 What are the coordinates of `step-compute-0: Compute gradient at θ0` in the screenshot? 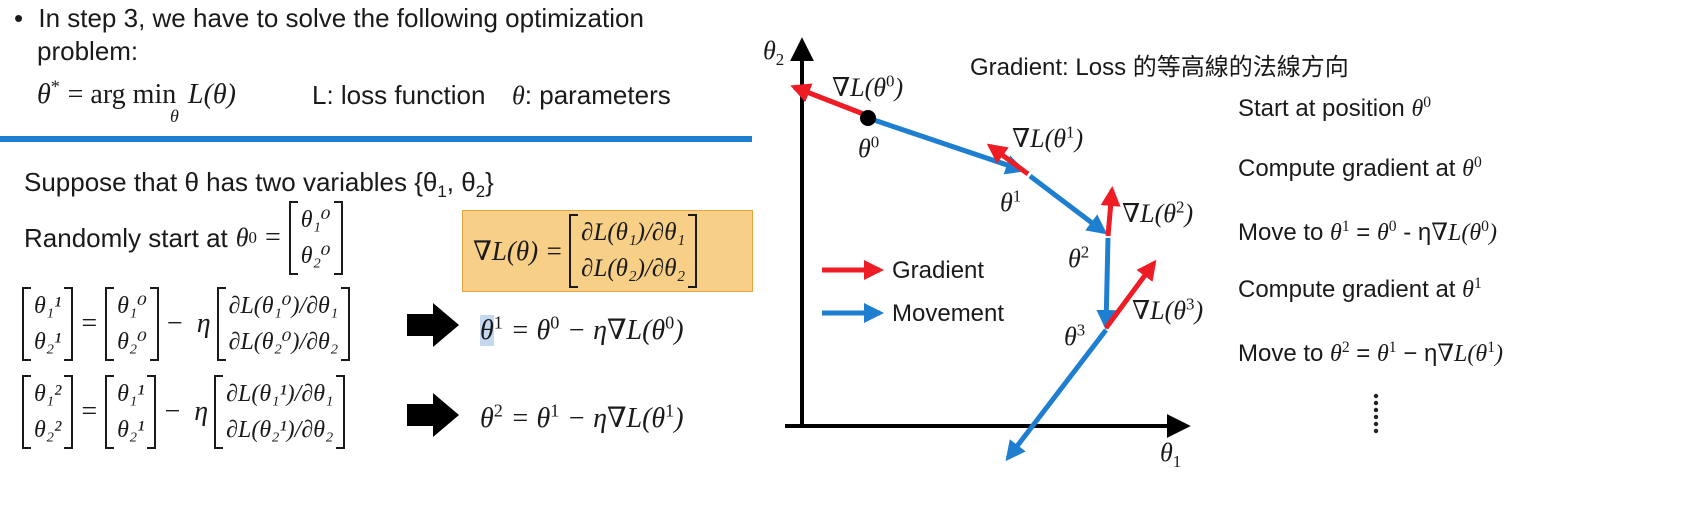 It's located at (1360, 168).